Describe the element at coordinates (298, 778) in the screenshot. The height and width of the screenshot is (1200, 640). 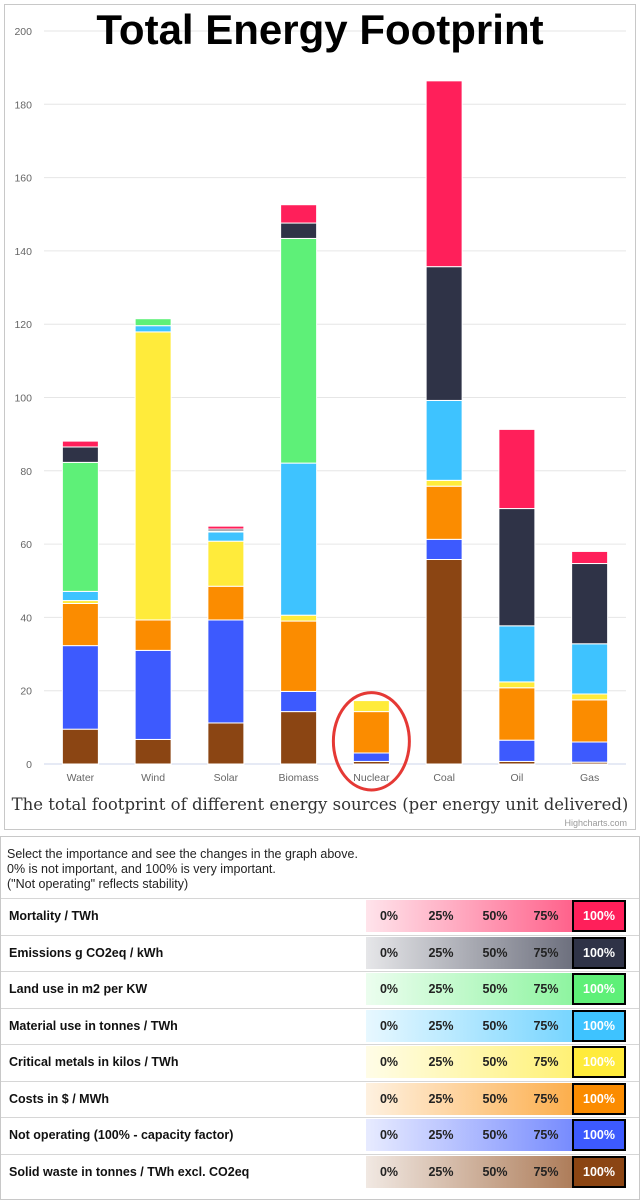
I see `x-tick-label: Biomass` at that location.